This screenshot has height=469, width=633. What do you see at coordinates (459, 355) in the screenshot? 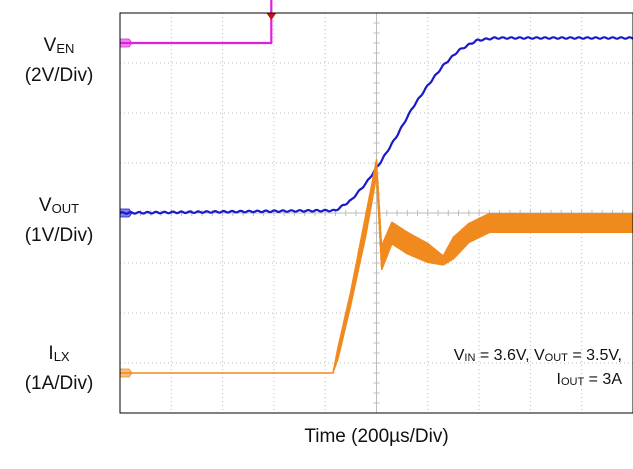
I see `vin-main: V` at bounding box center [459, 355].